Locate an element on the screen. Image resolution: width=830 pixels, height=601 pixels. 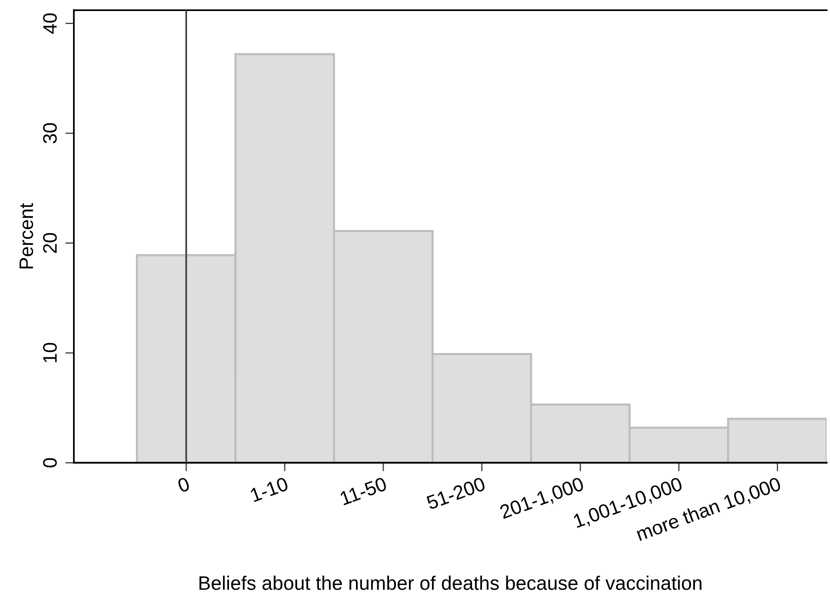
y-tick-label: 30 is located at coordinates (50, 133).